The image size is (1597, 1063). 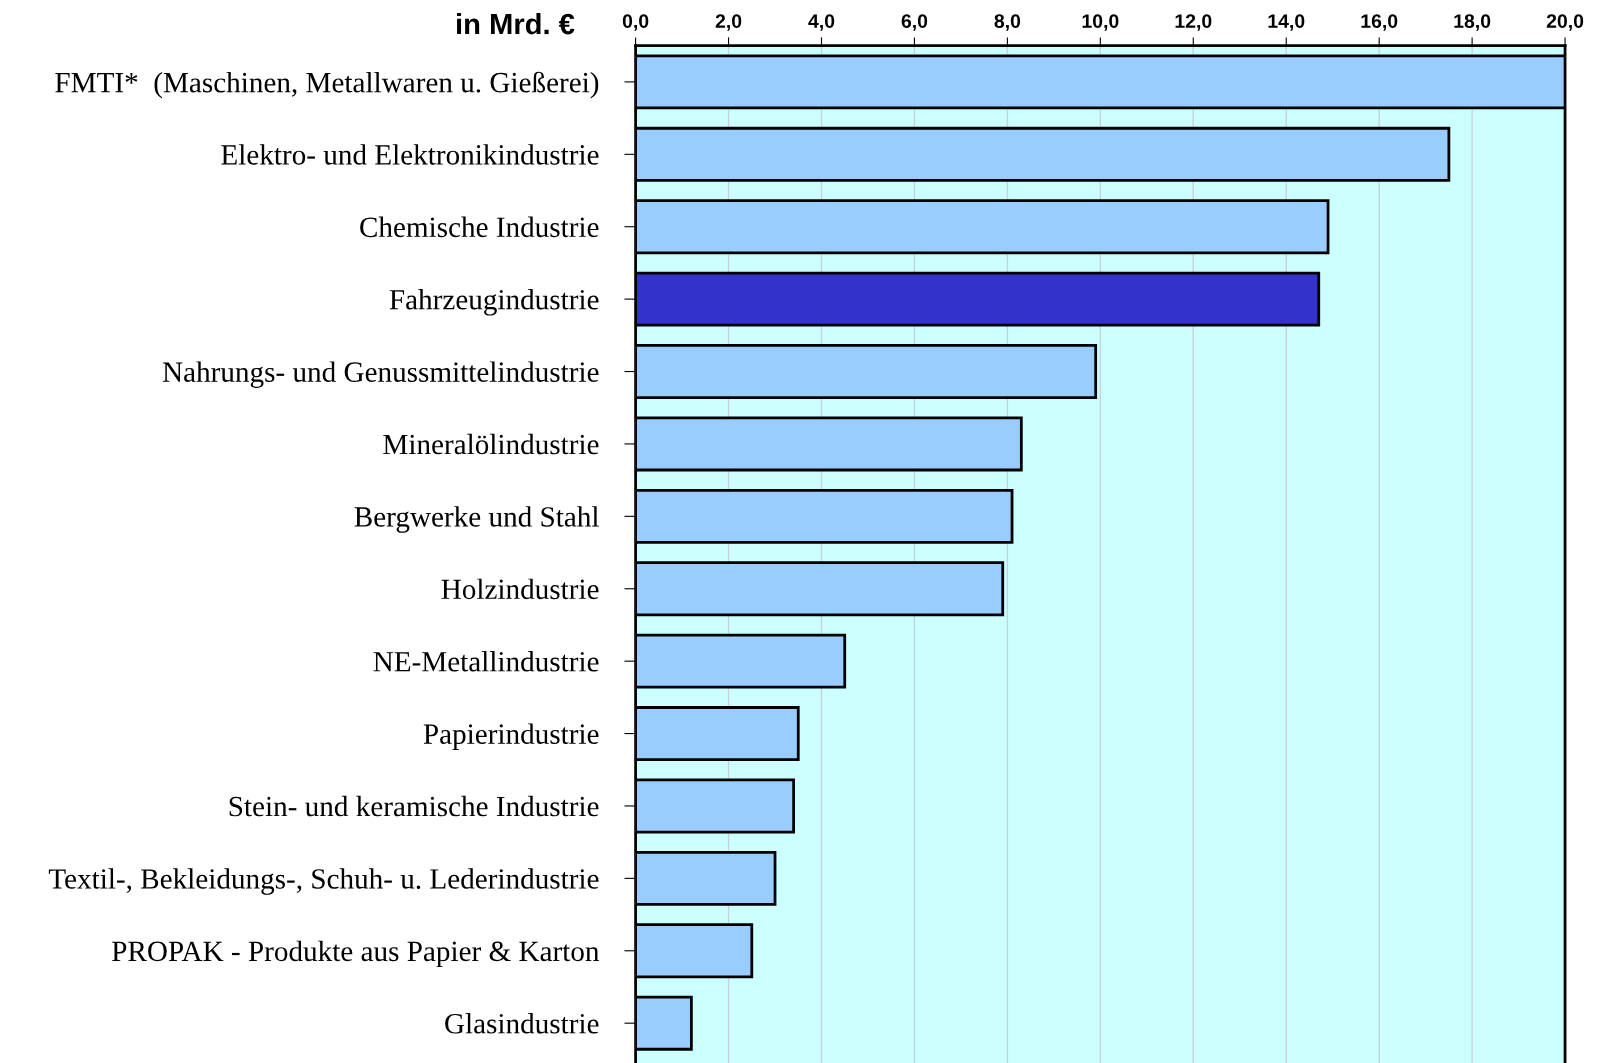 What do you see at coordinates (635, 22) in the screenshot?
I see `x-tick-label: 0,0` at bounding box center [635, 22].